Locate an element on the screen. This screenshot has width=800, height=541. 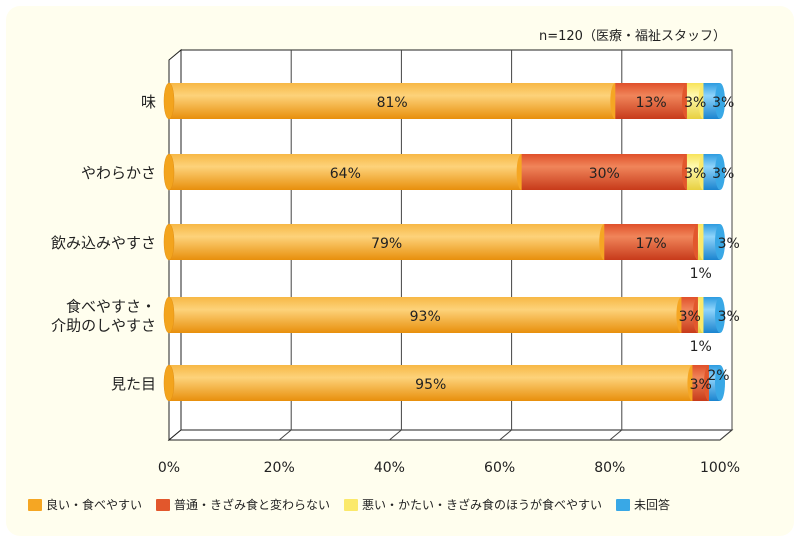
data-label: 17% is located at coordinates (651, 244).